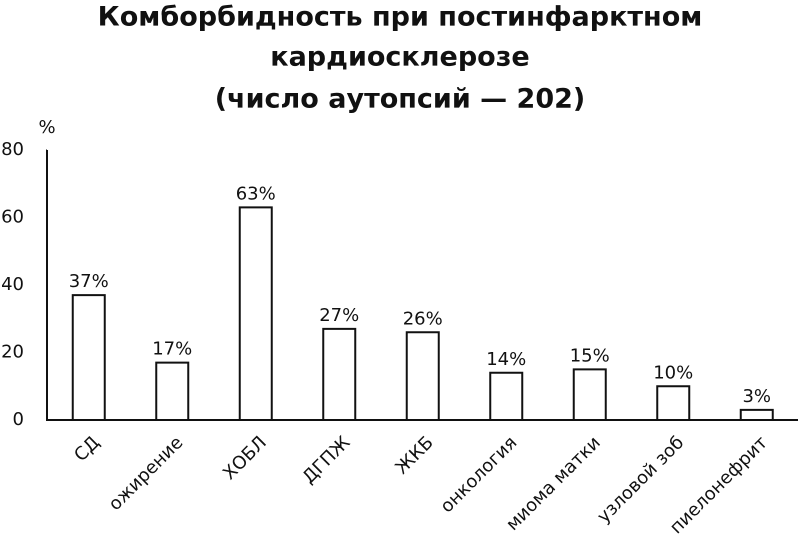 The image size is (800, 550). What do you see at coordinates (400, 17) in the screenshot?
I see `chart-title: Комборбидность при постинфарктном` at bounding box center [400, 17].